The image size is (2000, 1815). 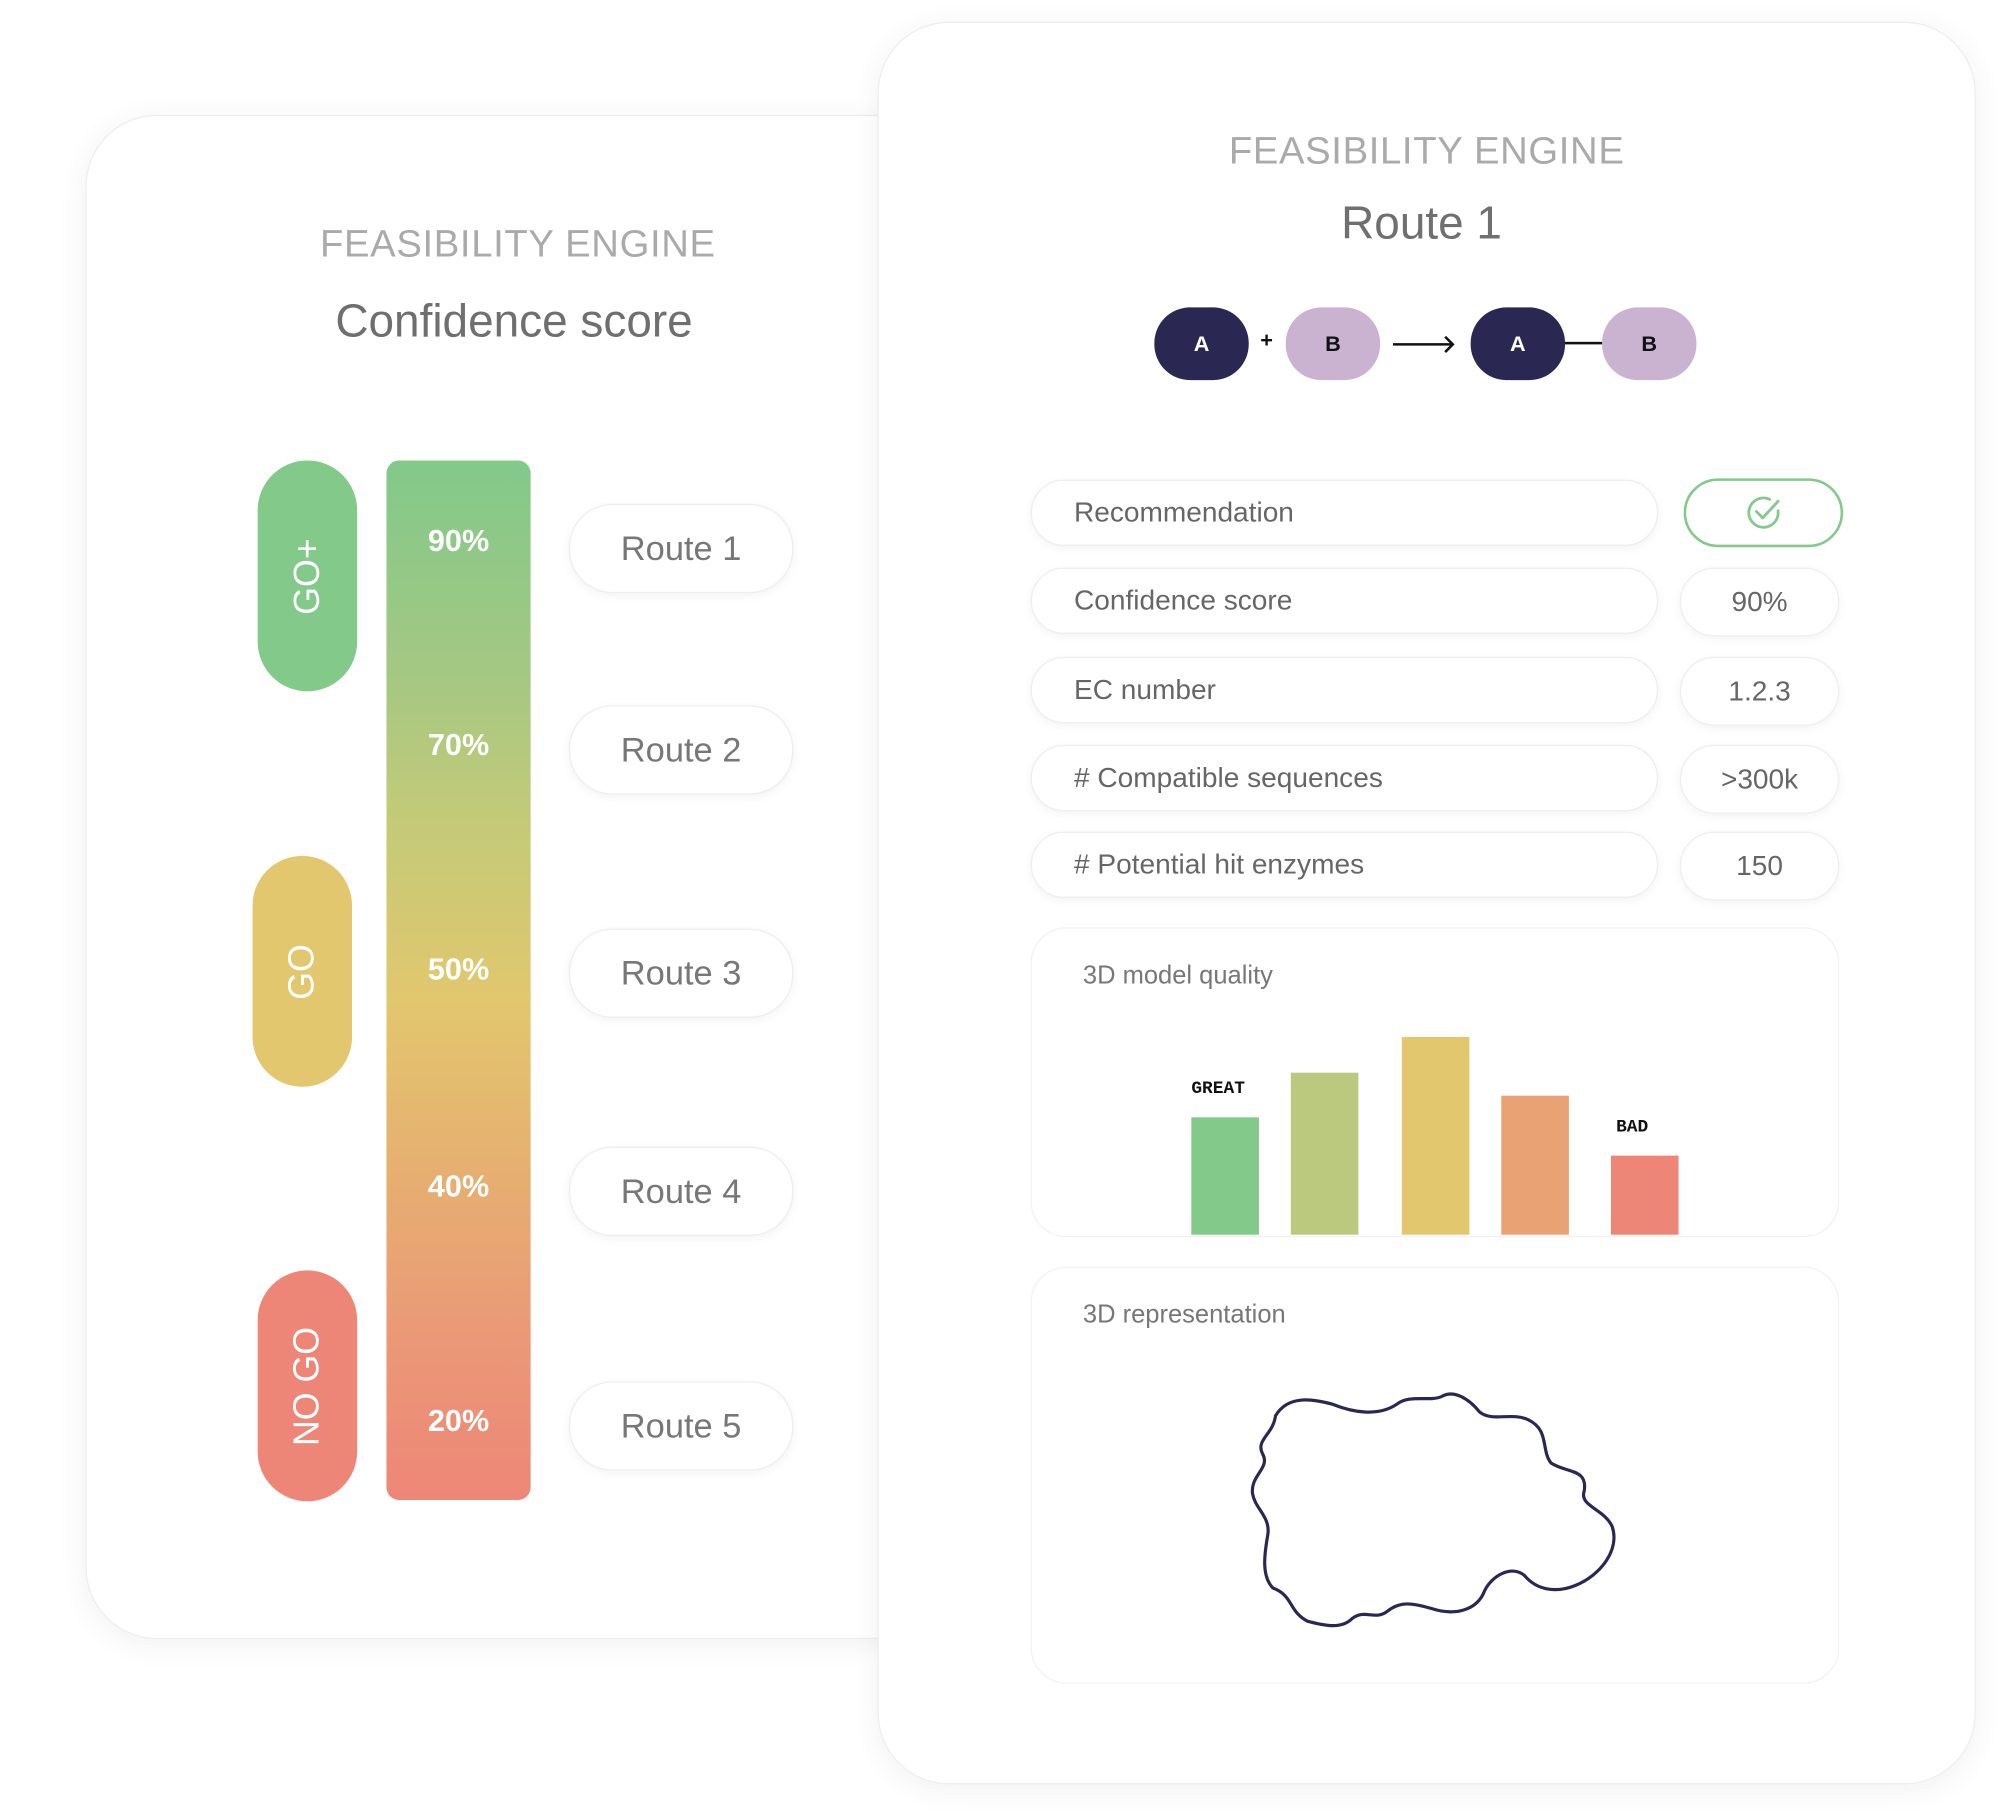 I want to click on reactant-a-node: A, so click(x=1201, y=344).